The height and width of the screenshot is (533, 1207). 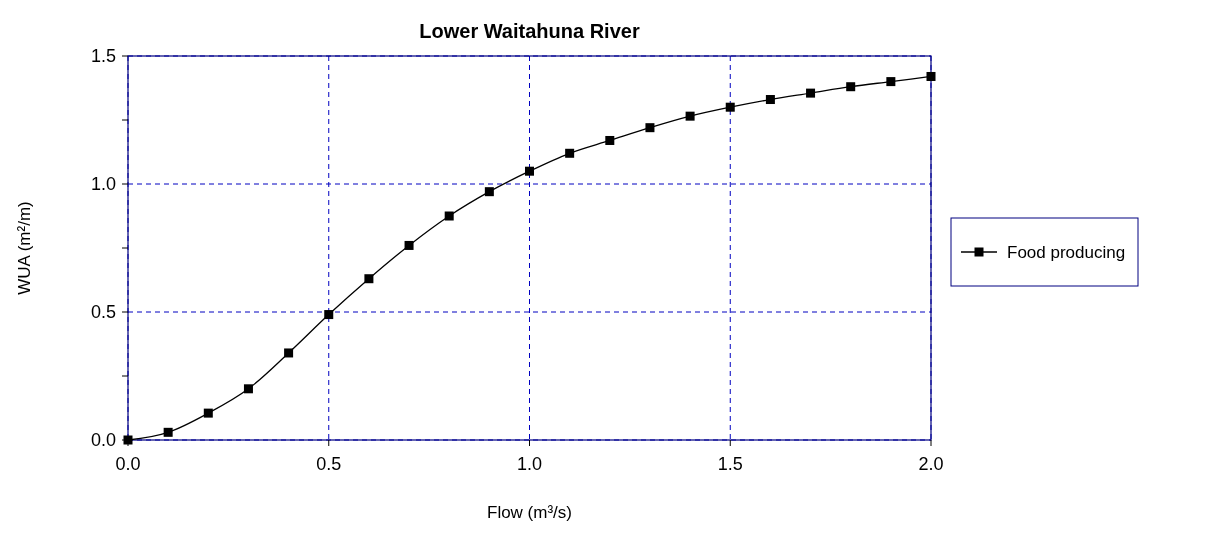 What do you see at coordinates (1066, 252) in the screenshot?
I see `legend-label: Food producing` at bounding box center [1066, 252].